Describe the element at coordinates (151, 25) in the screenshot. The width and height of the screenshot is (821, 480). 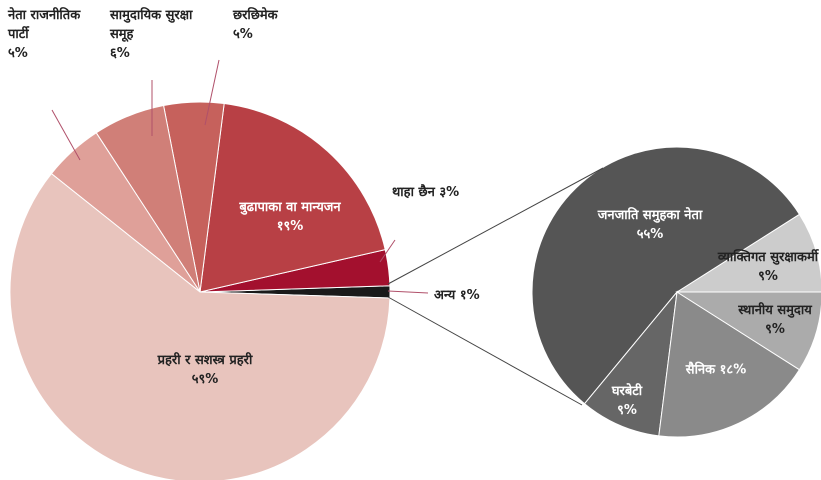
I see `category-name: सामुदायिक सुरक्षा समूह` at that location.